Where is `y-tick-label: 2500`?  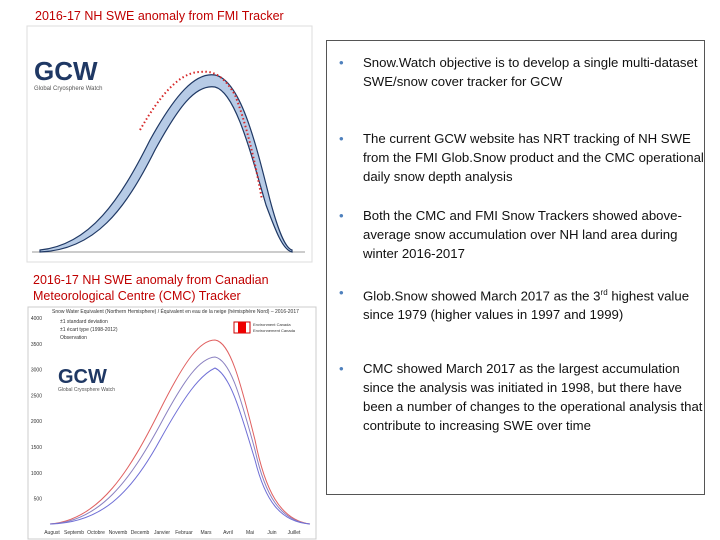 y-tick-label: 2500 is located at coordinates (36, 396).